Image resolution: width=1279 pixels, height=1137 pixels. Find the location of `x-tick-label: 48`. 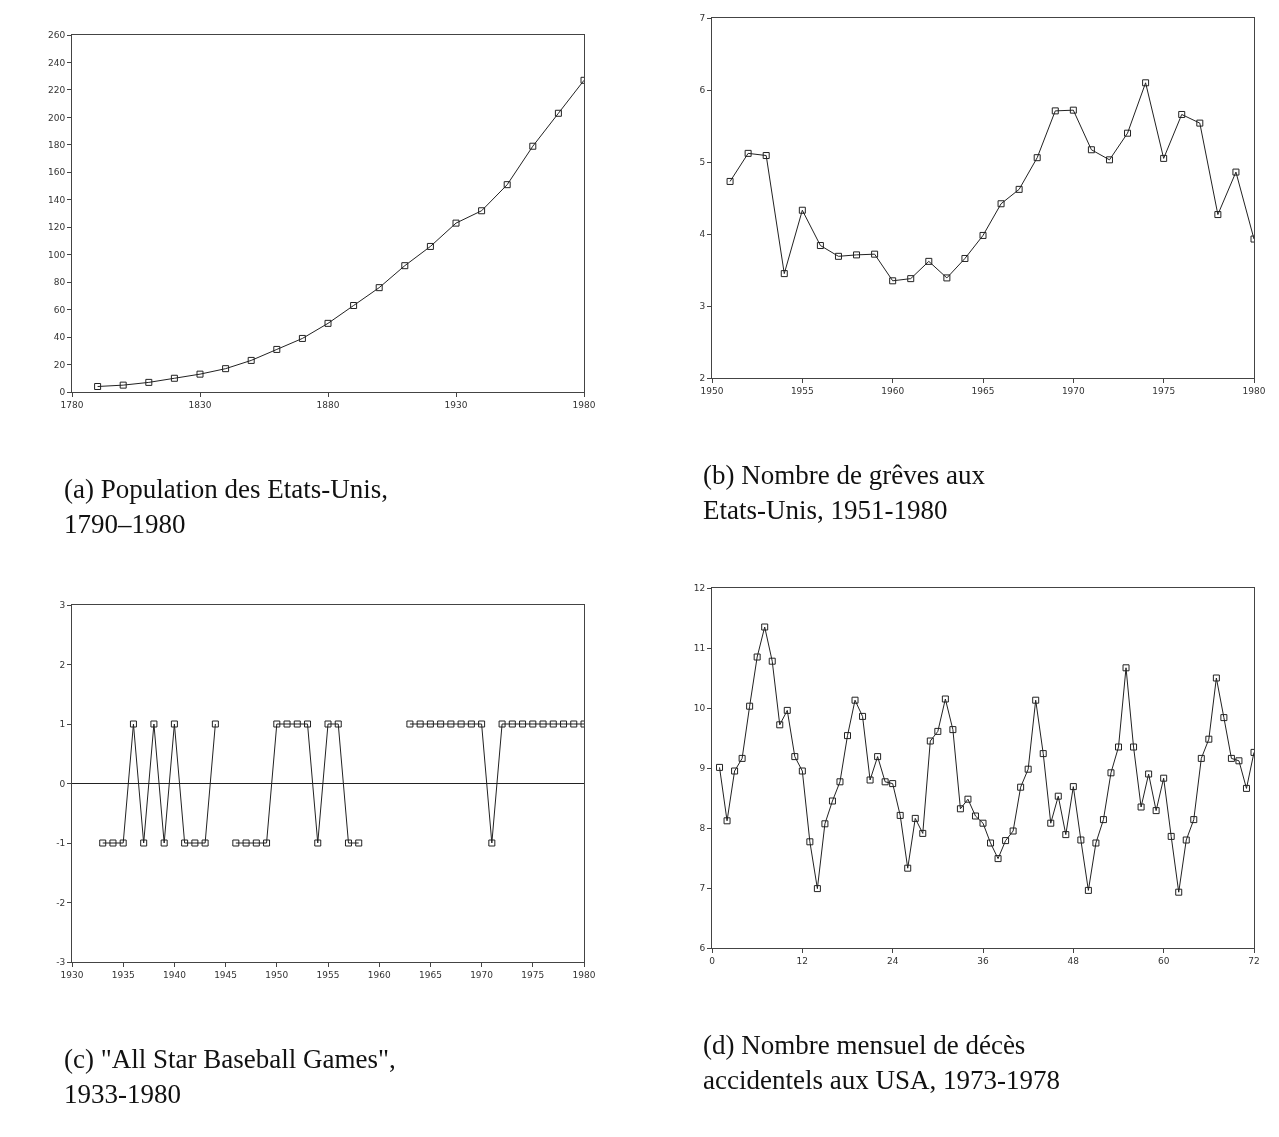

x-tick-label: 48 is located at coordinates (1073, 960).